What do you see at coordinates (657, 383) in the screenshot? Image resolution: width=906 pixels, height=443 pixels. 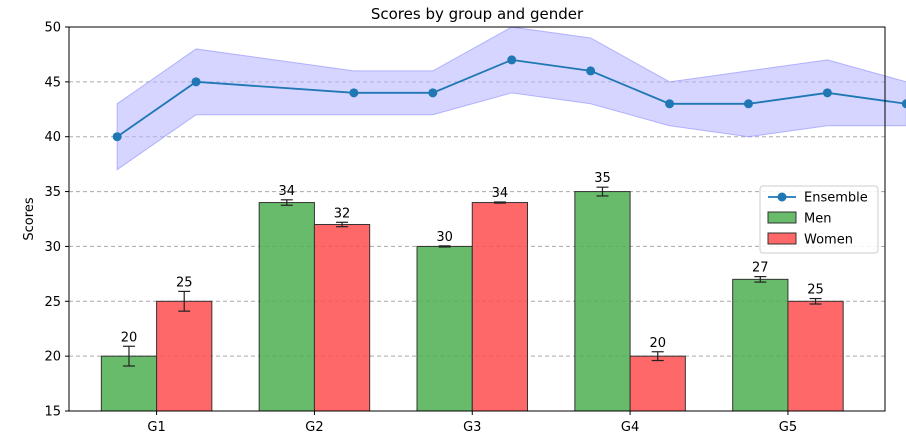 I see `bar-women-g4` at bounding box center [657, 383].